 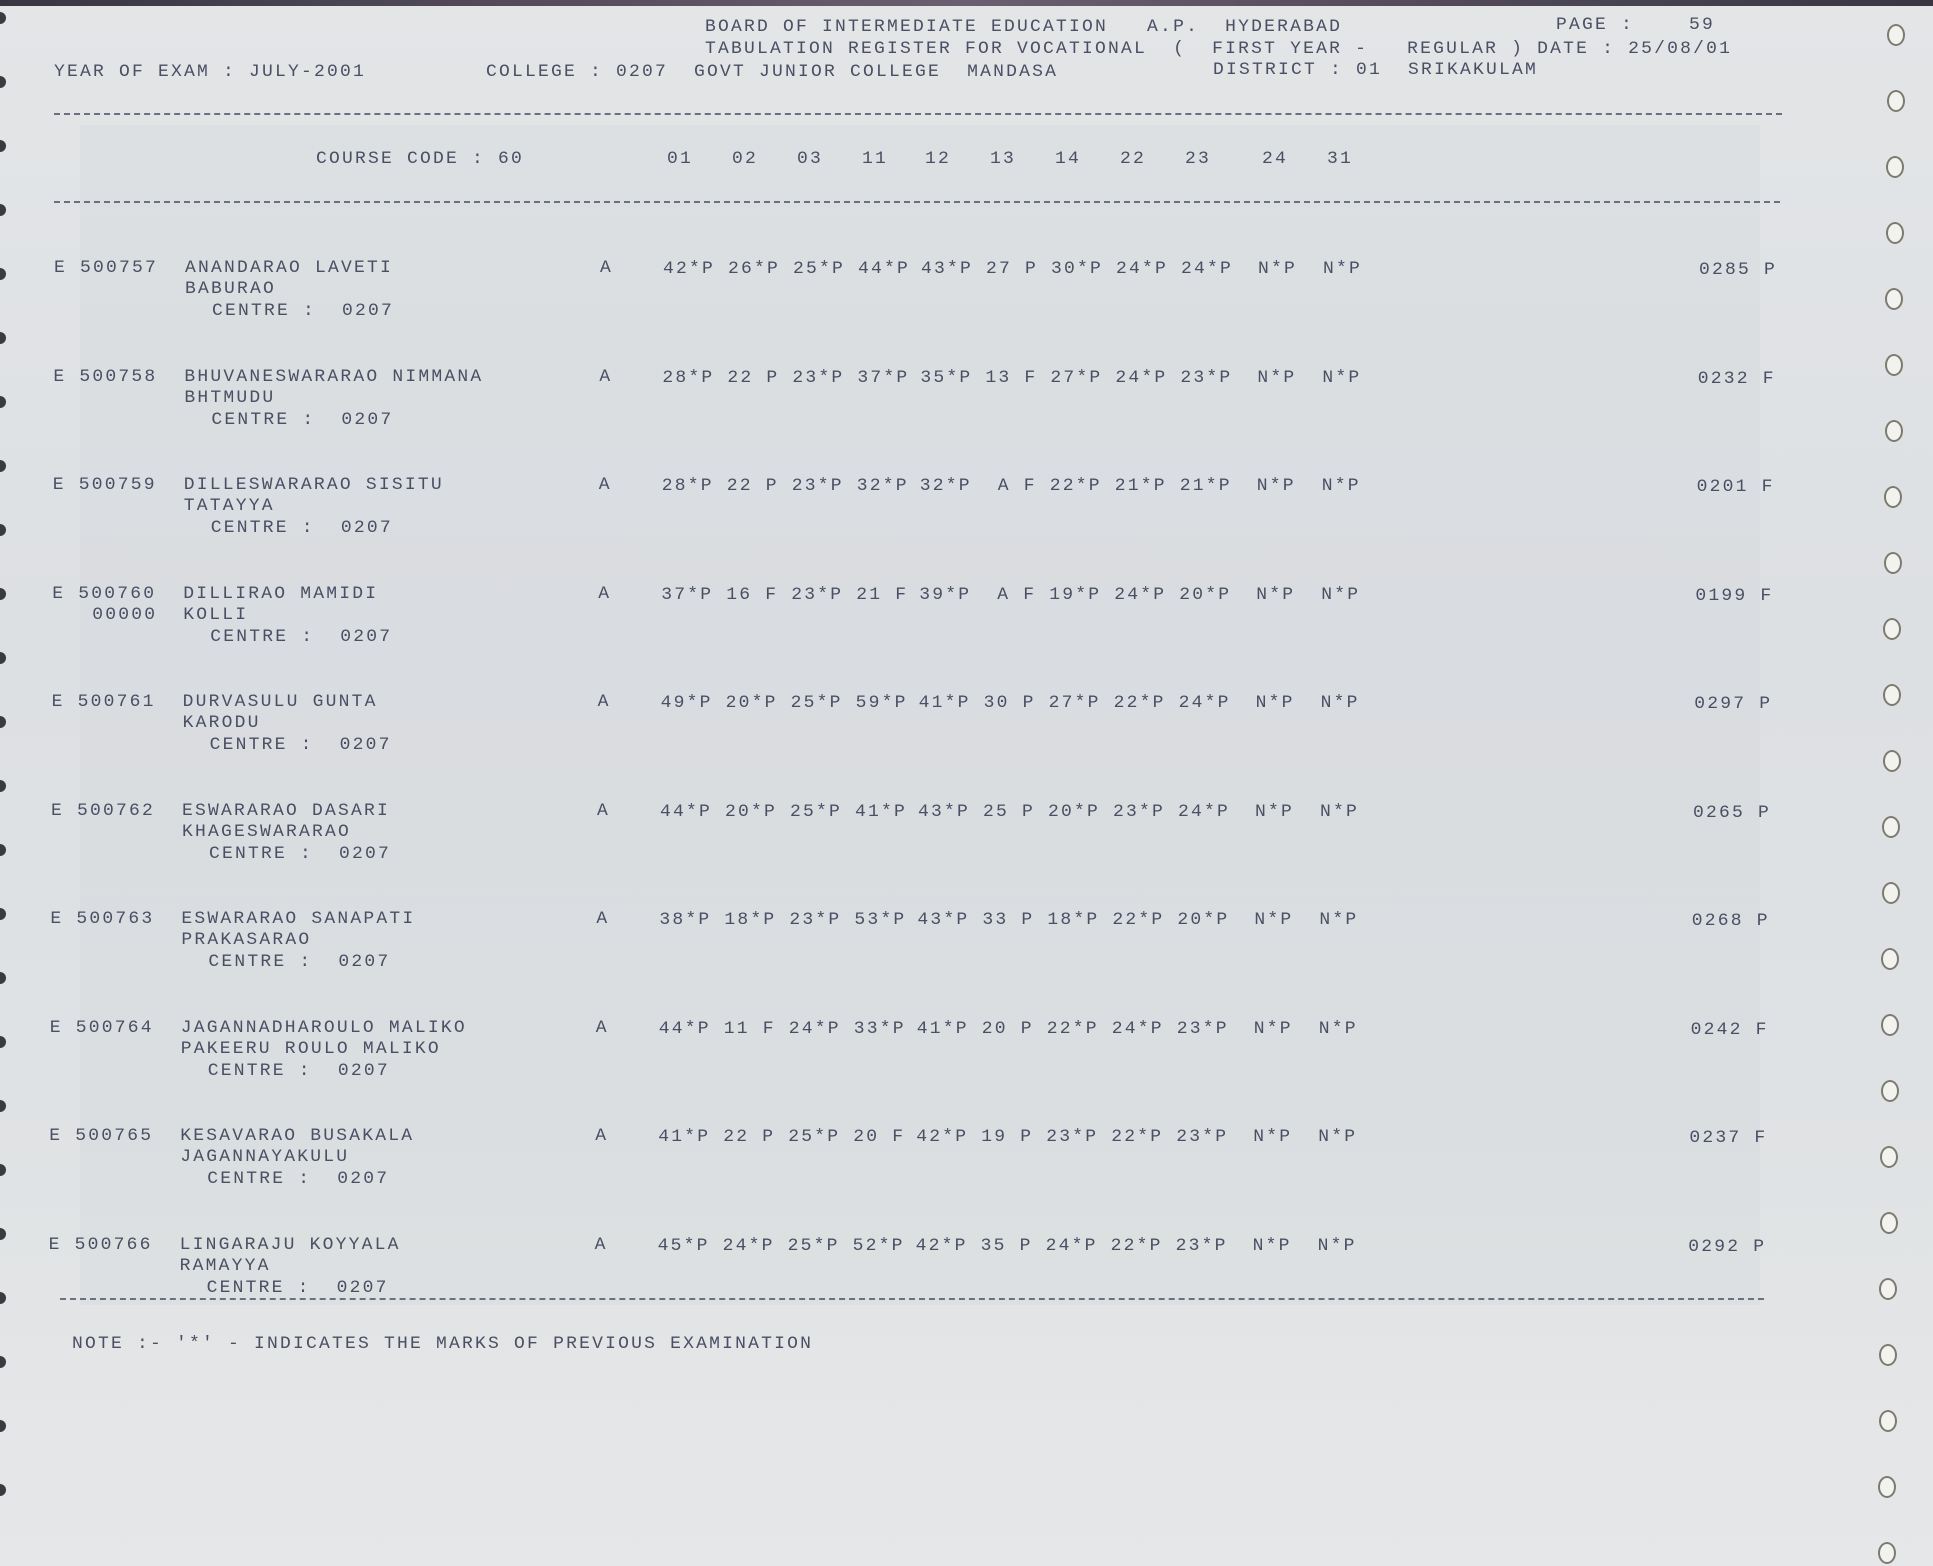 What do you see at coordinates (1075, 594) in the screenshot?
I see `subject-mark: 19*P` at bounding box center [1075, 594].